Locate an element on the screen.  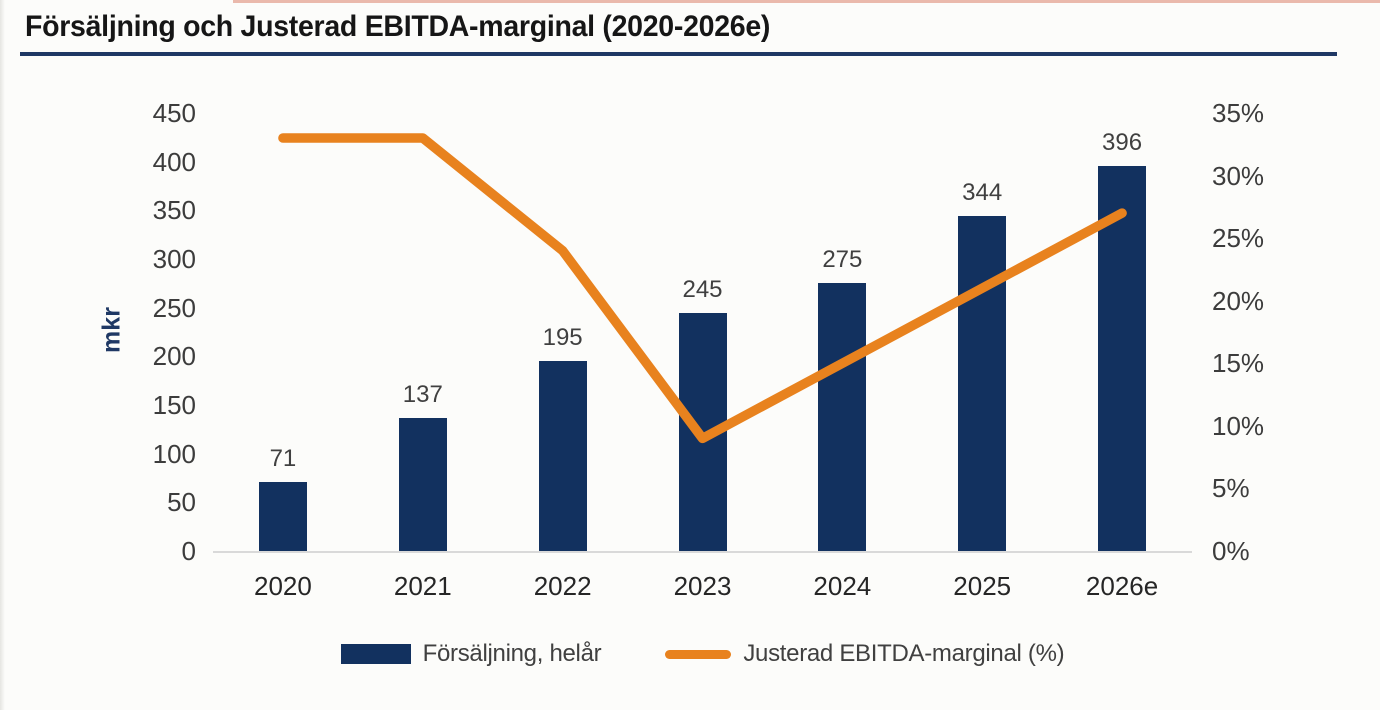
title-underline-rule is located at coordinates (678, 54).